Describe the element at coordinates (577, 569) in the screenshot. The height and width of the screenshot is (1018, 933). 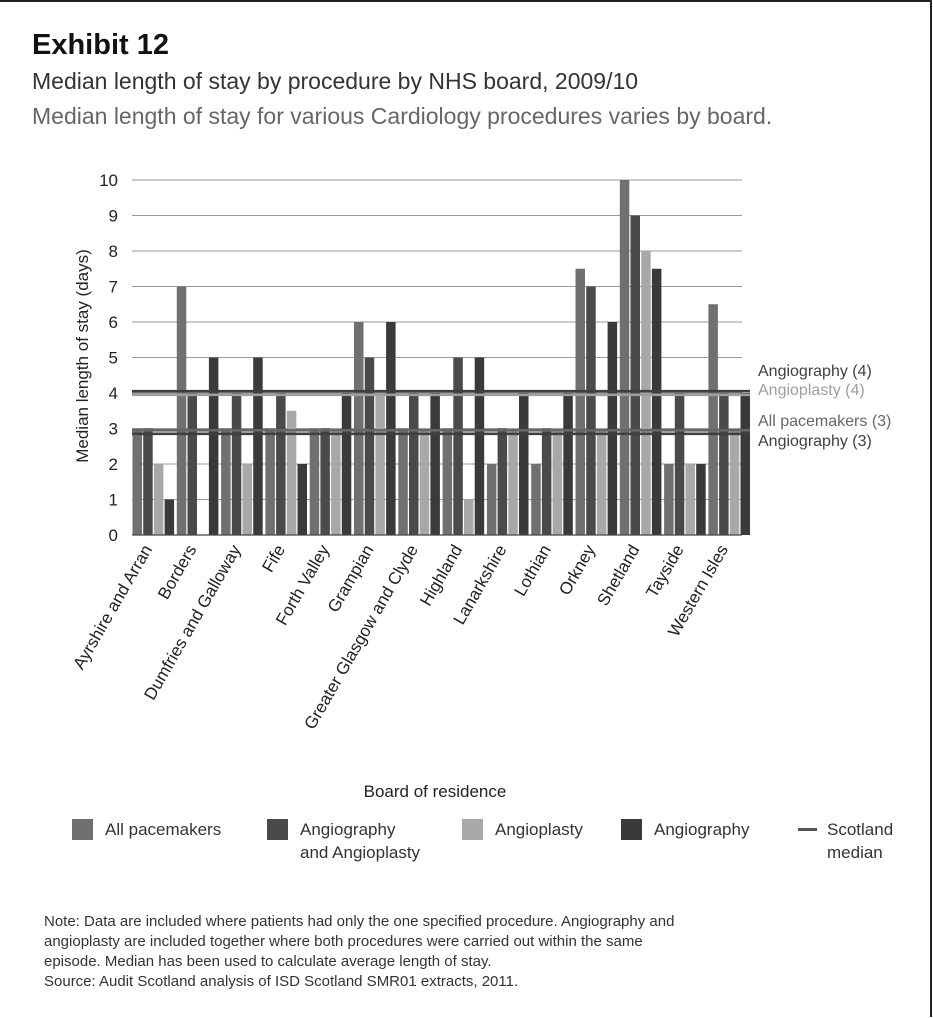
I see `x-tick-label: Orkney` at that location.